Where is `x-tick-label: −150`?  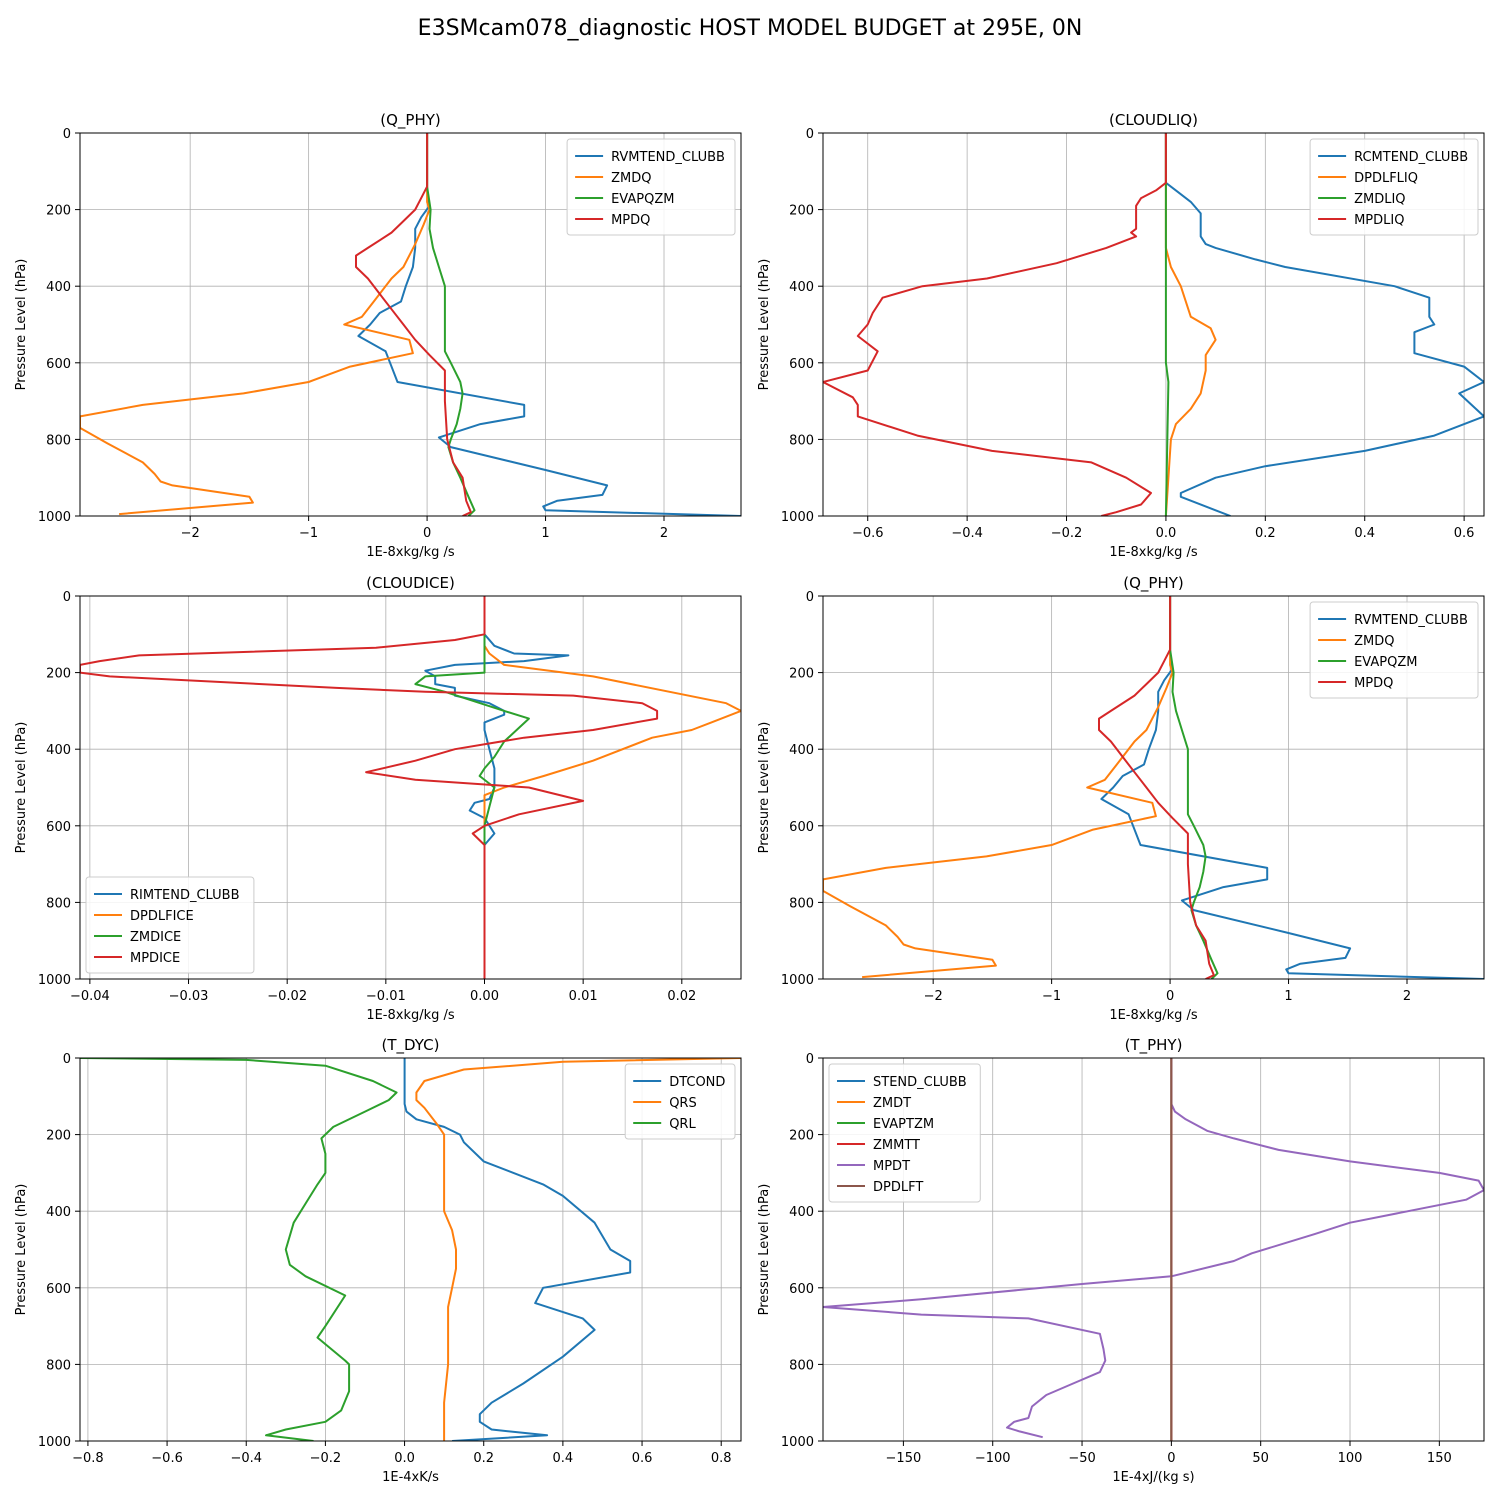 x-tick-label: −150 is located at coordinates (904, 1458).